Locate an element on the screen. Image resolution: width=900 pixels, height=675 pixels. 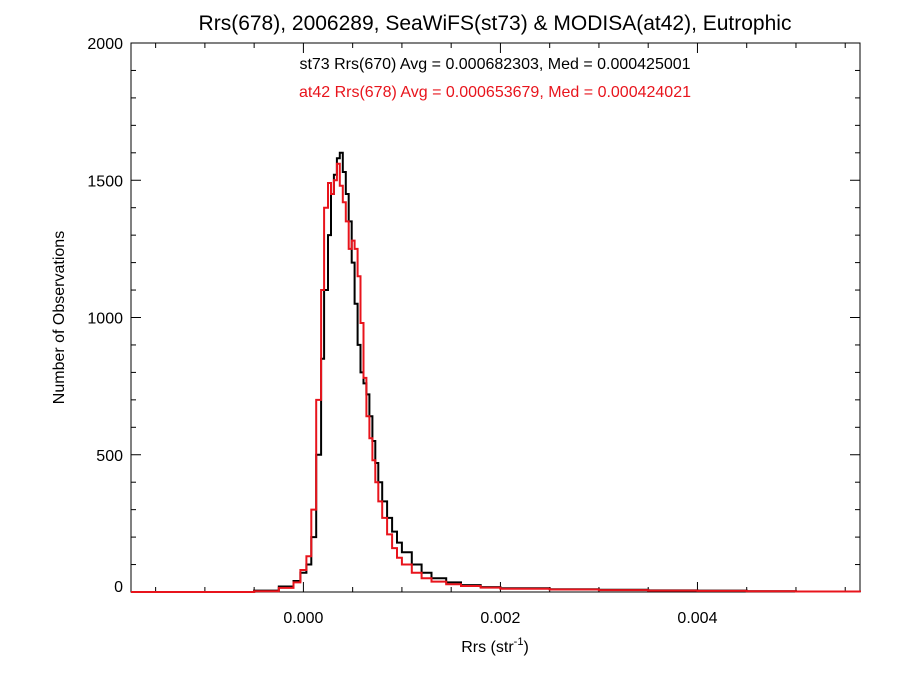
x-axis-label-close: ) is located at coordinates (525, 647).